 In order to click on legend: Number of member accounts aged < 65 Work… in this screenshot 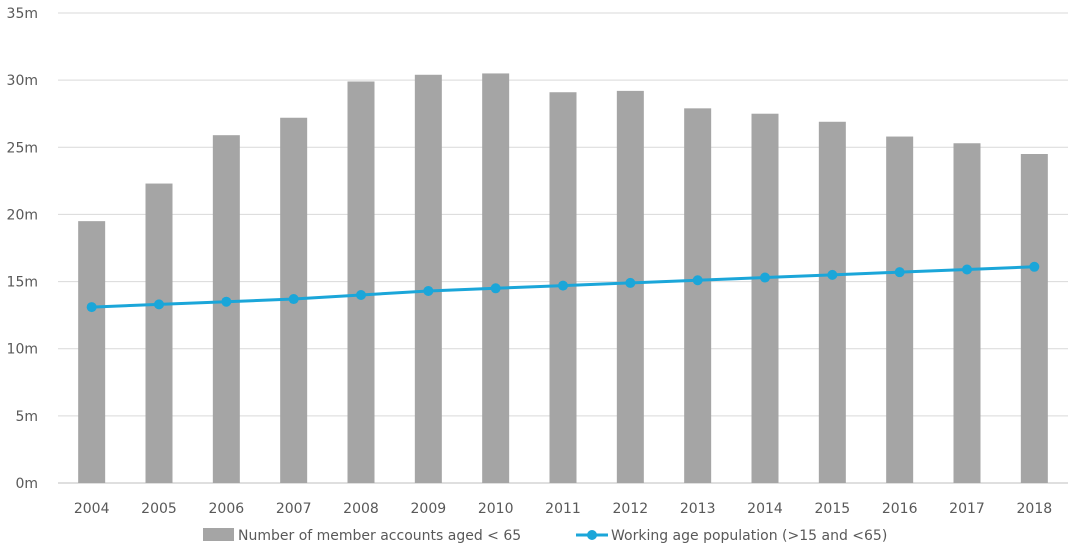, I will do `click(545, 536)`.